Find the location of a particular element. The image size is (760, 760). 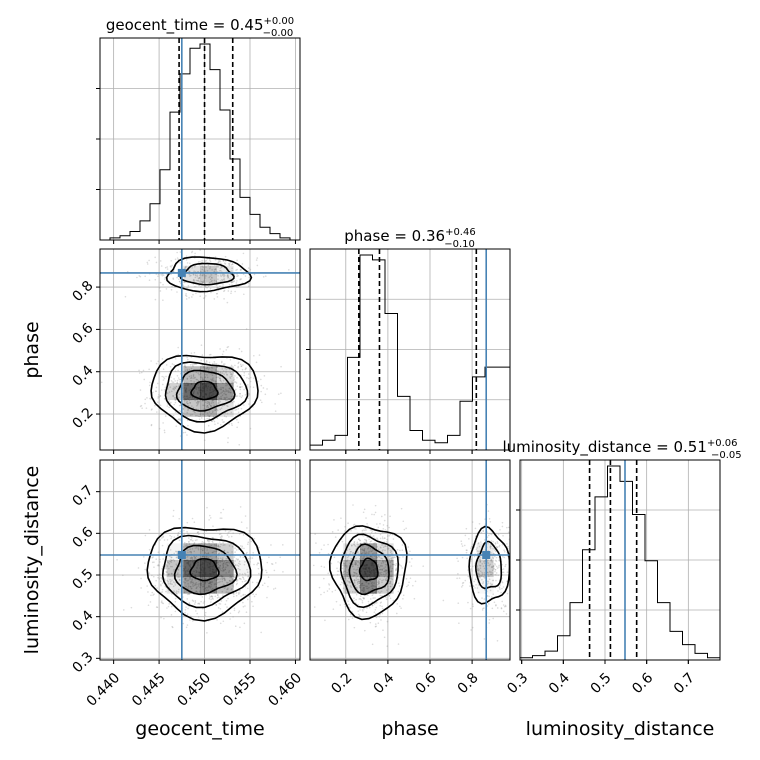

y-tick-label: 0.4 is located at coordinates (83, 375).